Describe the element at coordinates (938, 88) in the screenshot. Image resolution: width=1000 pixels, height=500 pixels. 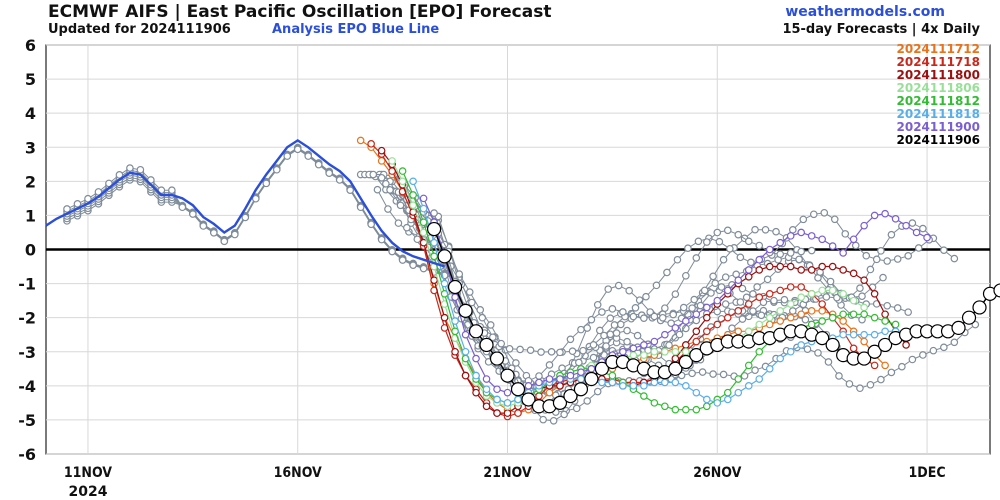
I see `legend-entry: 2024111806` at that location.